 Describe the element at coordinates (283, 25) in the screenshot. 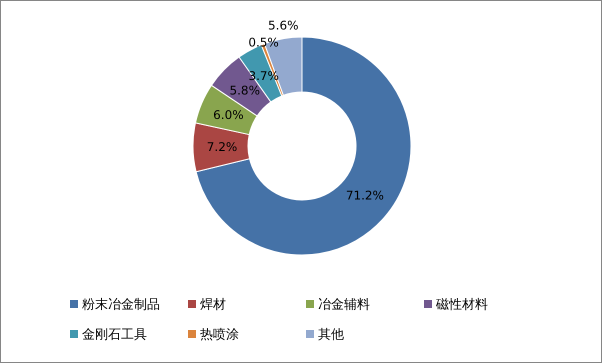

I see `data-label: 5.6%` at that location.